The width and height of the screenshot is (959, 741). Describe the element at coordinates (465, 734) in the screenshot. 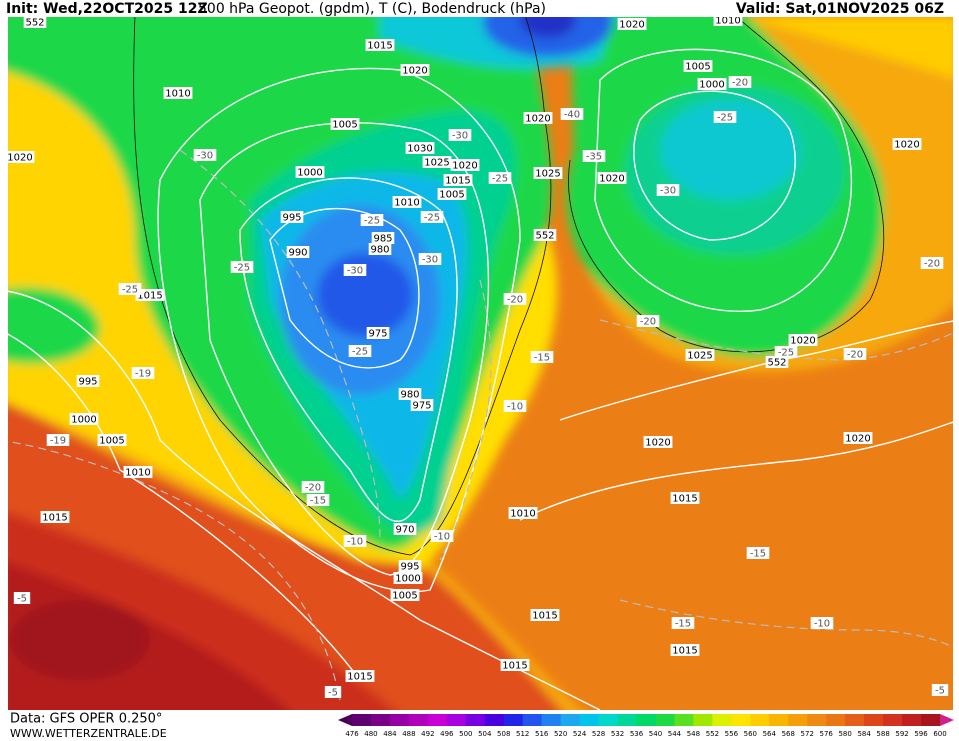

I see `colorbar-label: 500` at that location.